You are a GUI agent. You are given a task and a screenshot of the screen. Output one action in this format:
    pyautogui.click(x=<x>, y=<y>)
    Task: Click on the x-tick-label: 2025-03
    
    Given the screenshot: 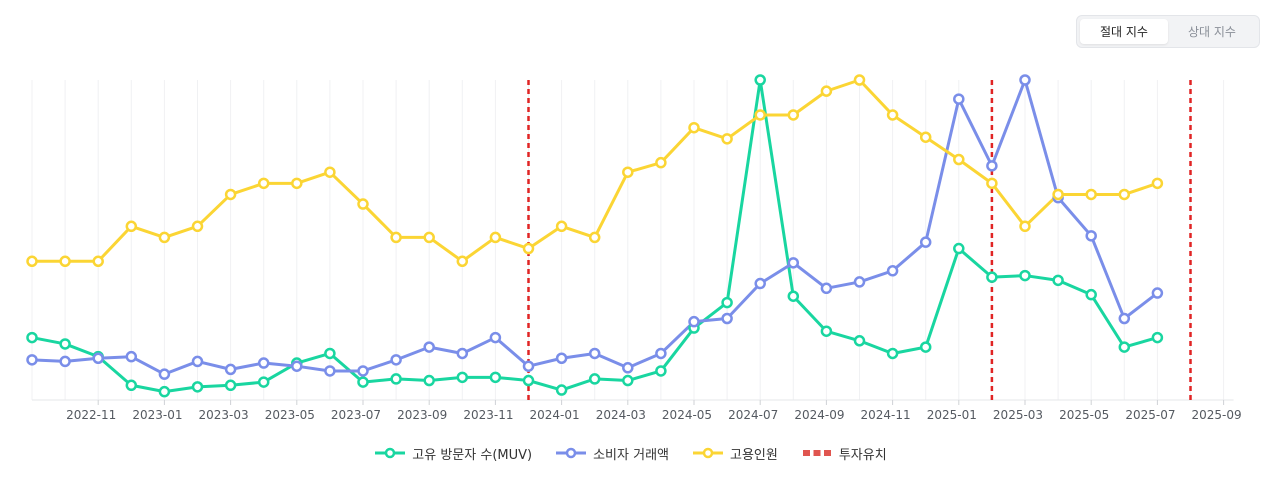 What is the action you would take?
    pyautogui.click(x=1018, y=415)
    